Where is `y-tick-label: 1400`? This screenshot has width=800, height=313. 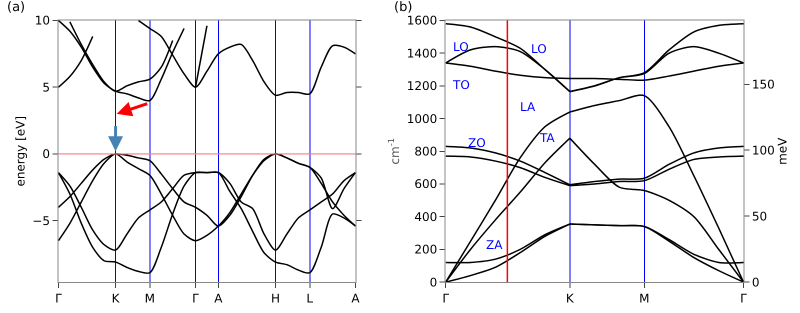
y-tick-label: 1400 is located at coordinates (422, 53).